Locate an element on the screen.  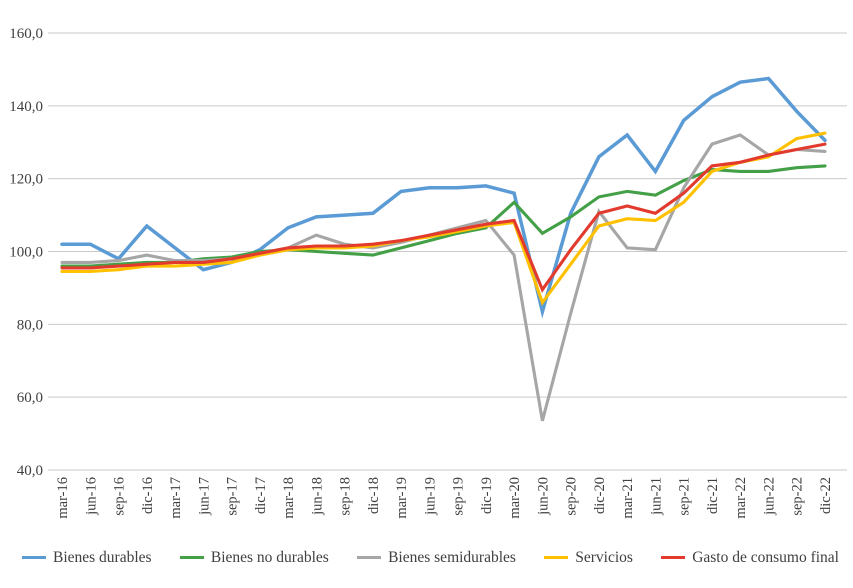
legend-item-bienes-no-durables: Bienes no durables is located at coordinates (254, 557).